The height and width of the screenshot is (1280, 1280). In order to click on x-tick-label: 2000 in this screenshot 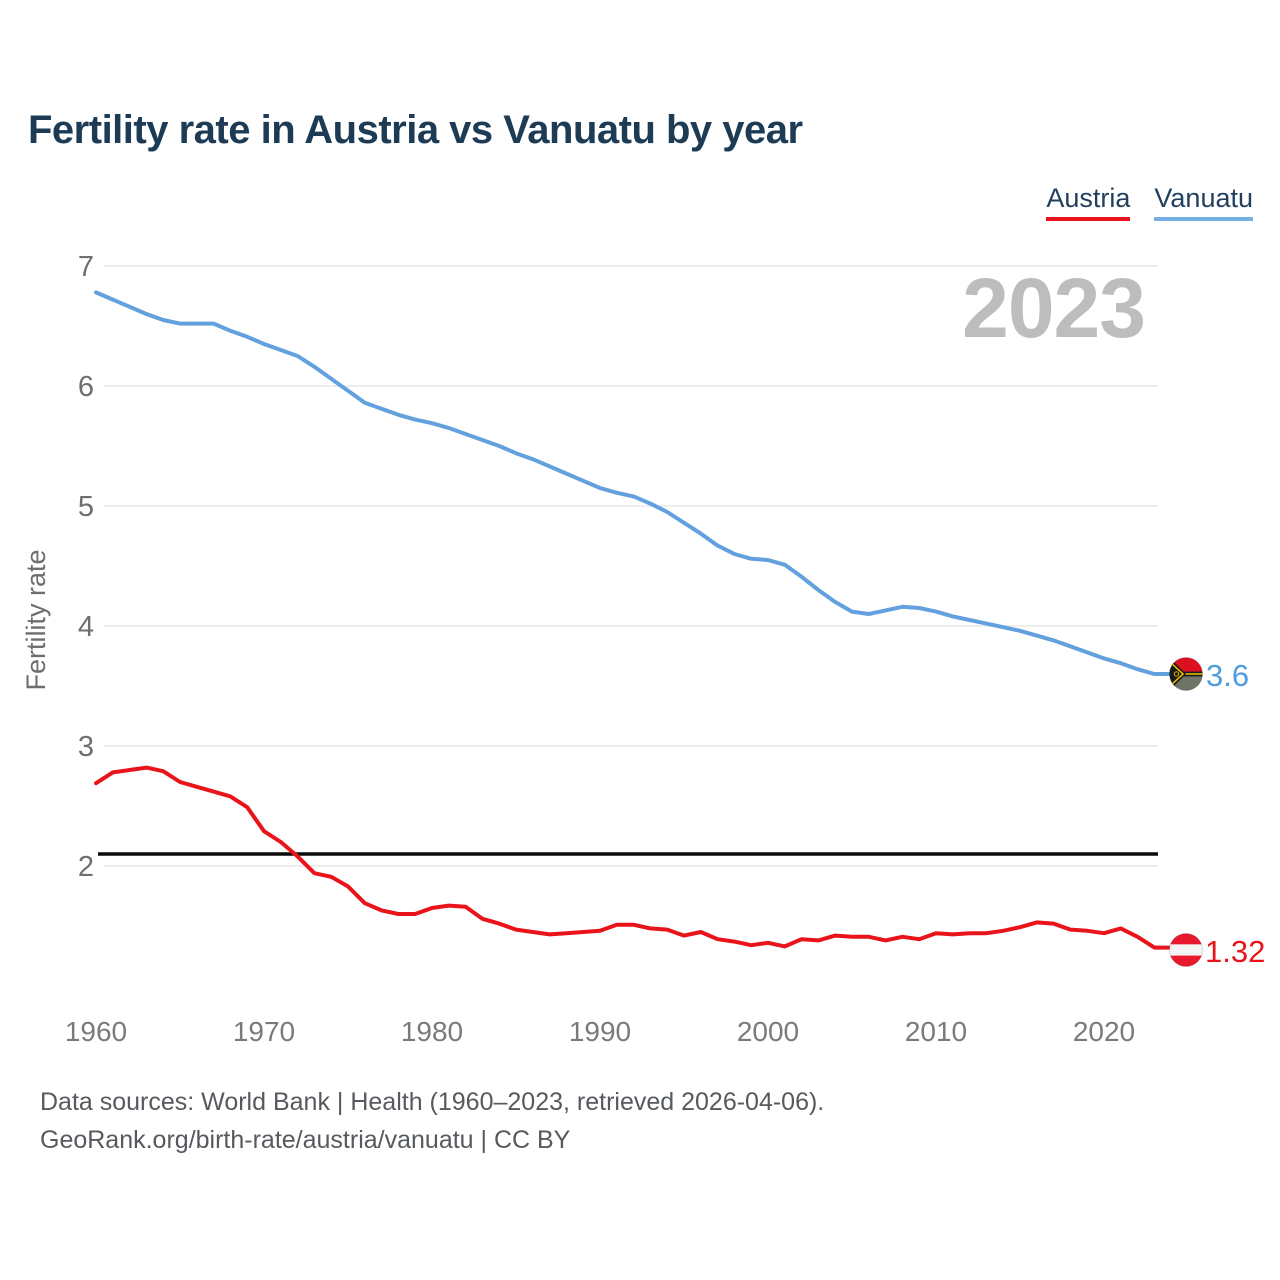, I will do `click(768, 1031)`.